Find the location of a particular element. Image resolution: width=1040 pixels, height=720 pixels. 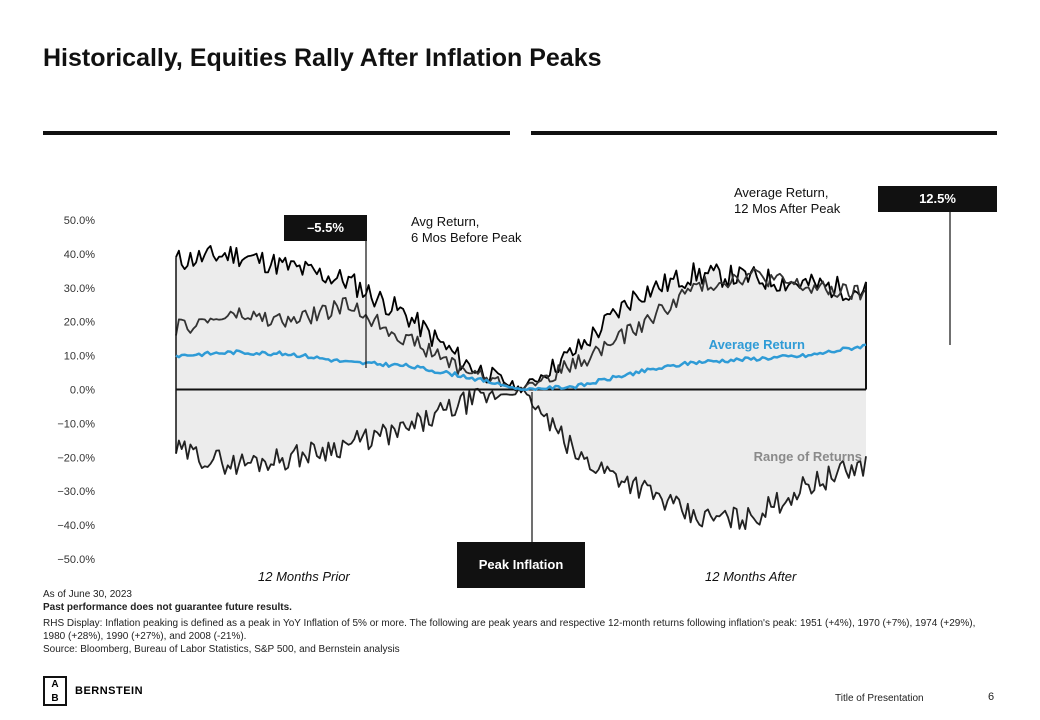

y-tick-label: −10.0% is located at coordinates (76, 424).